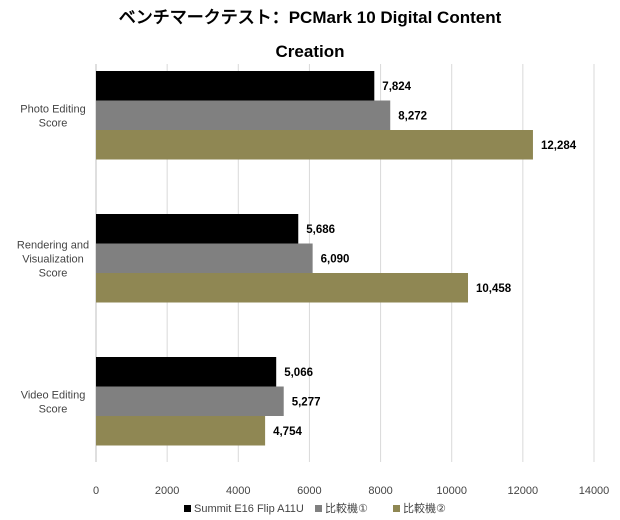  What do you see at coordinates (412, 116) in the screenshot?
I see `data-label: 8,272` at bounding box center [412, 116].